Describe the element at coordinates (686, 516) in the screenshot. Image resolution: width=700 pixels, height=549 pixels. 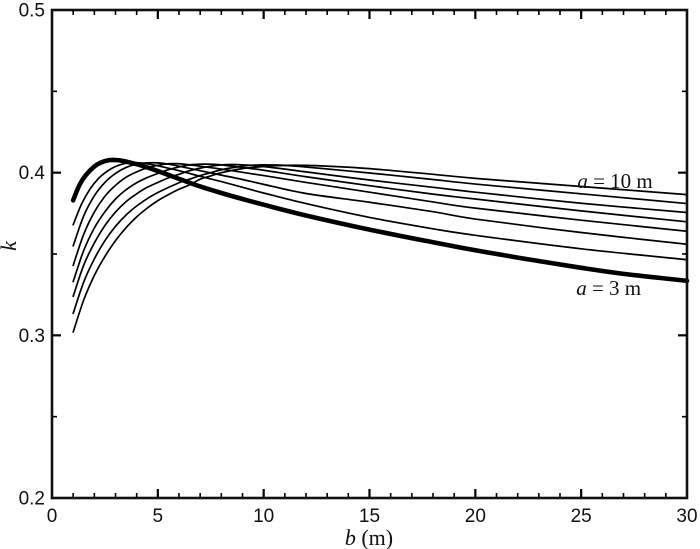
I see `x-tick-label: 30` at that location.